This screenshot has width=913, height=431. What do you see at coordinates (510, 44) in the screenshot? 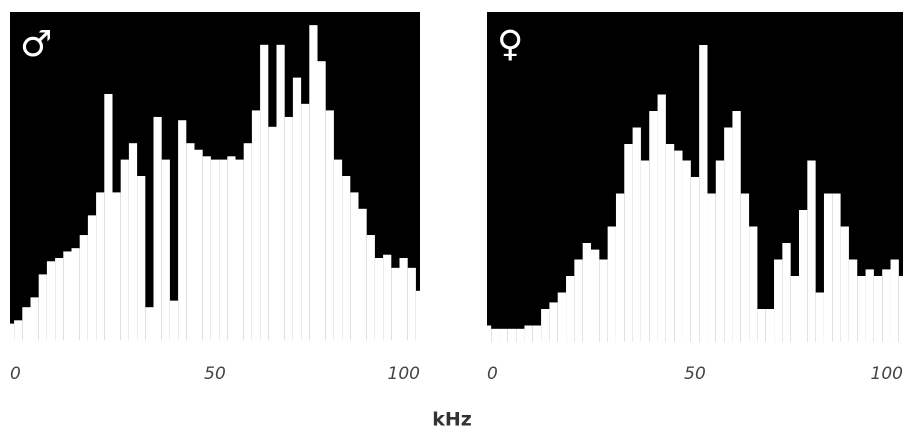
I see `panel-symbol: ♀` at bounding box center [510, 44].